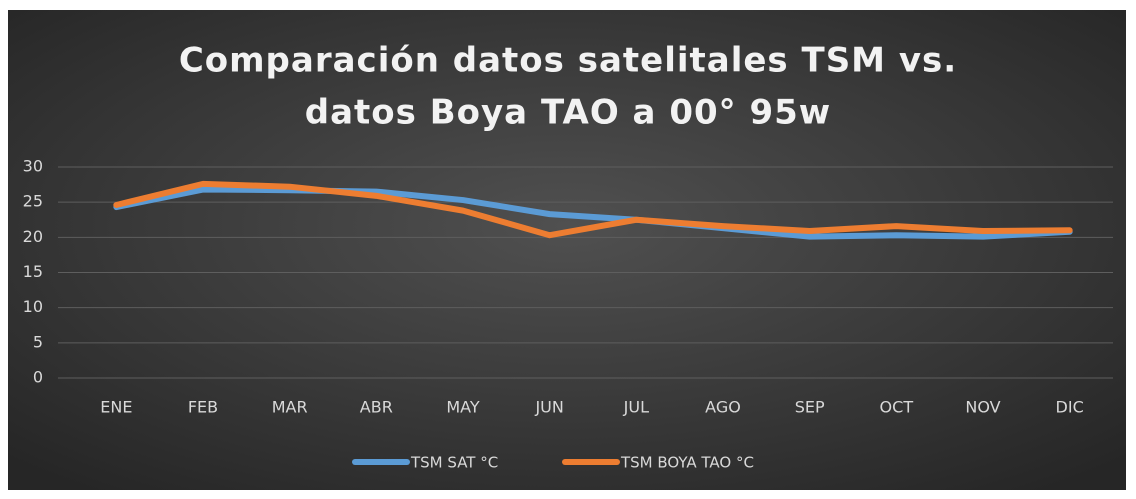 The height and width of the screenshot is (499, 1136). What do you see at coordinates (454, 463) in the screenshot?
I see `legend-label: TSM SAT °C` at bounding box center [454, 463].